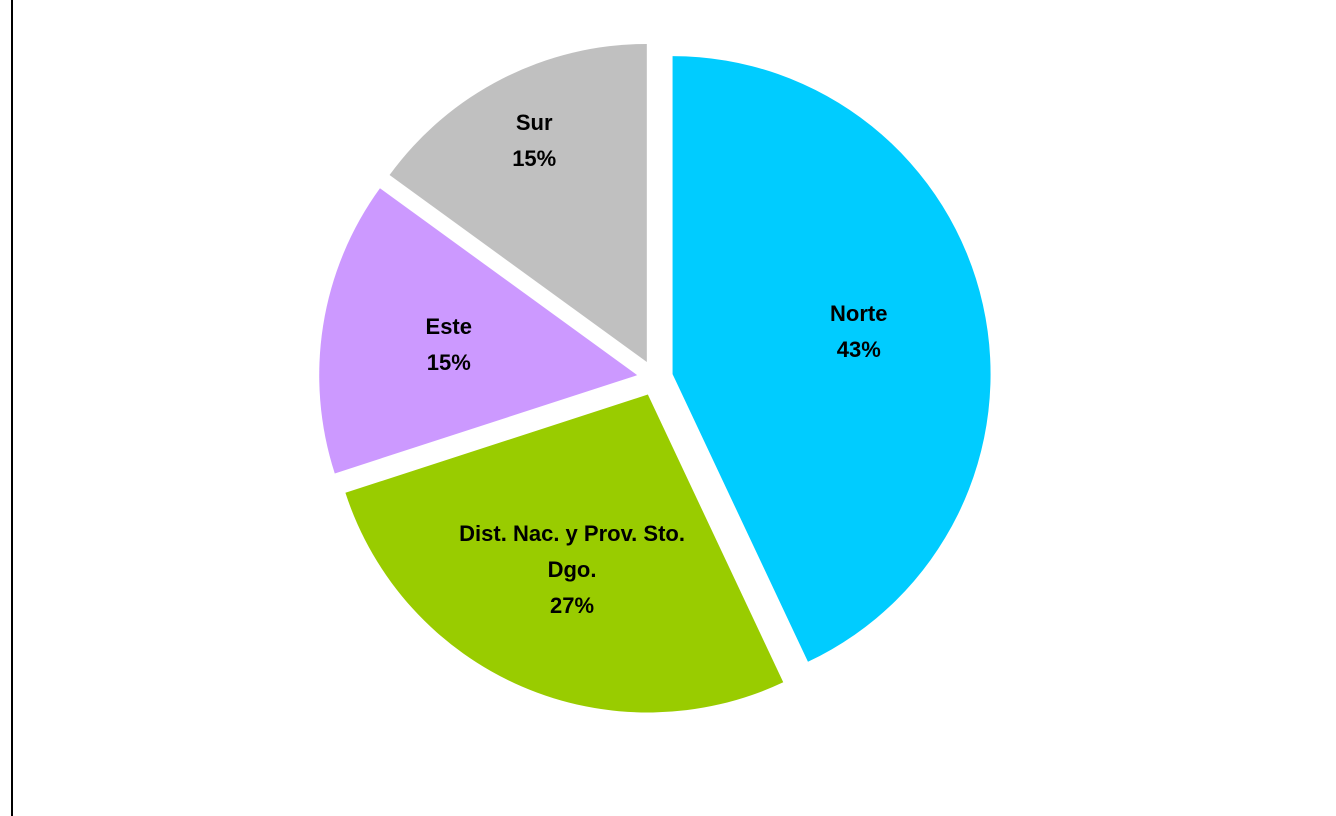 Image resolution: width=1336 pixels, height=816 pixels. I want to click on slice-label: Sur 15%, so click(534, 141).